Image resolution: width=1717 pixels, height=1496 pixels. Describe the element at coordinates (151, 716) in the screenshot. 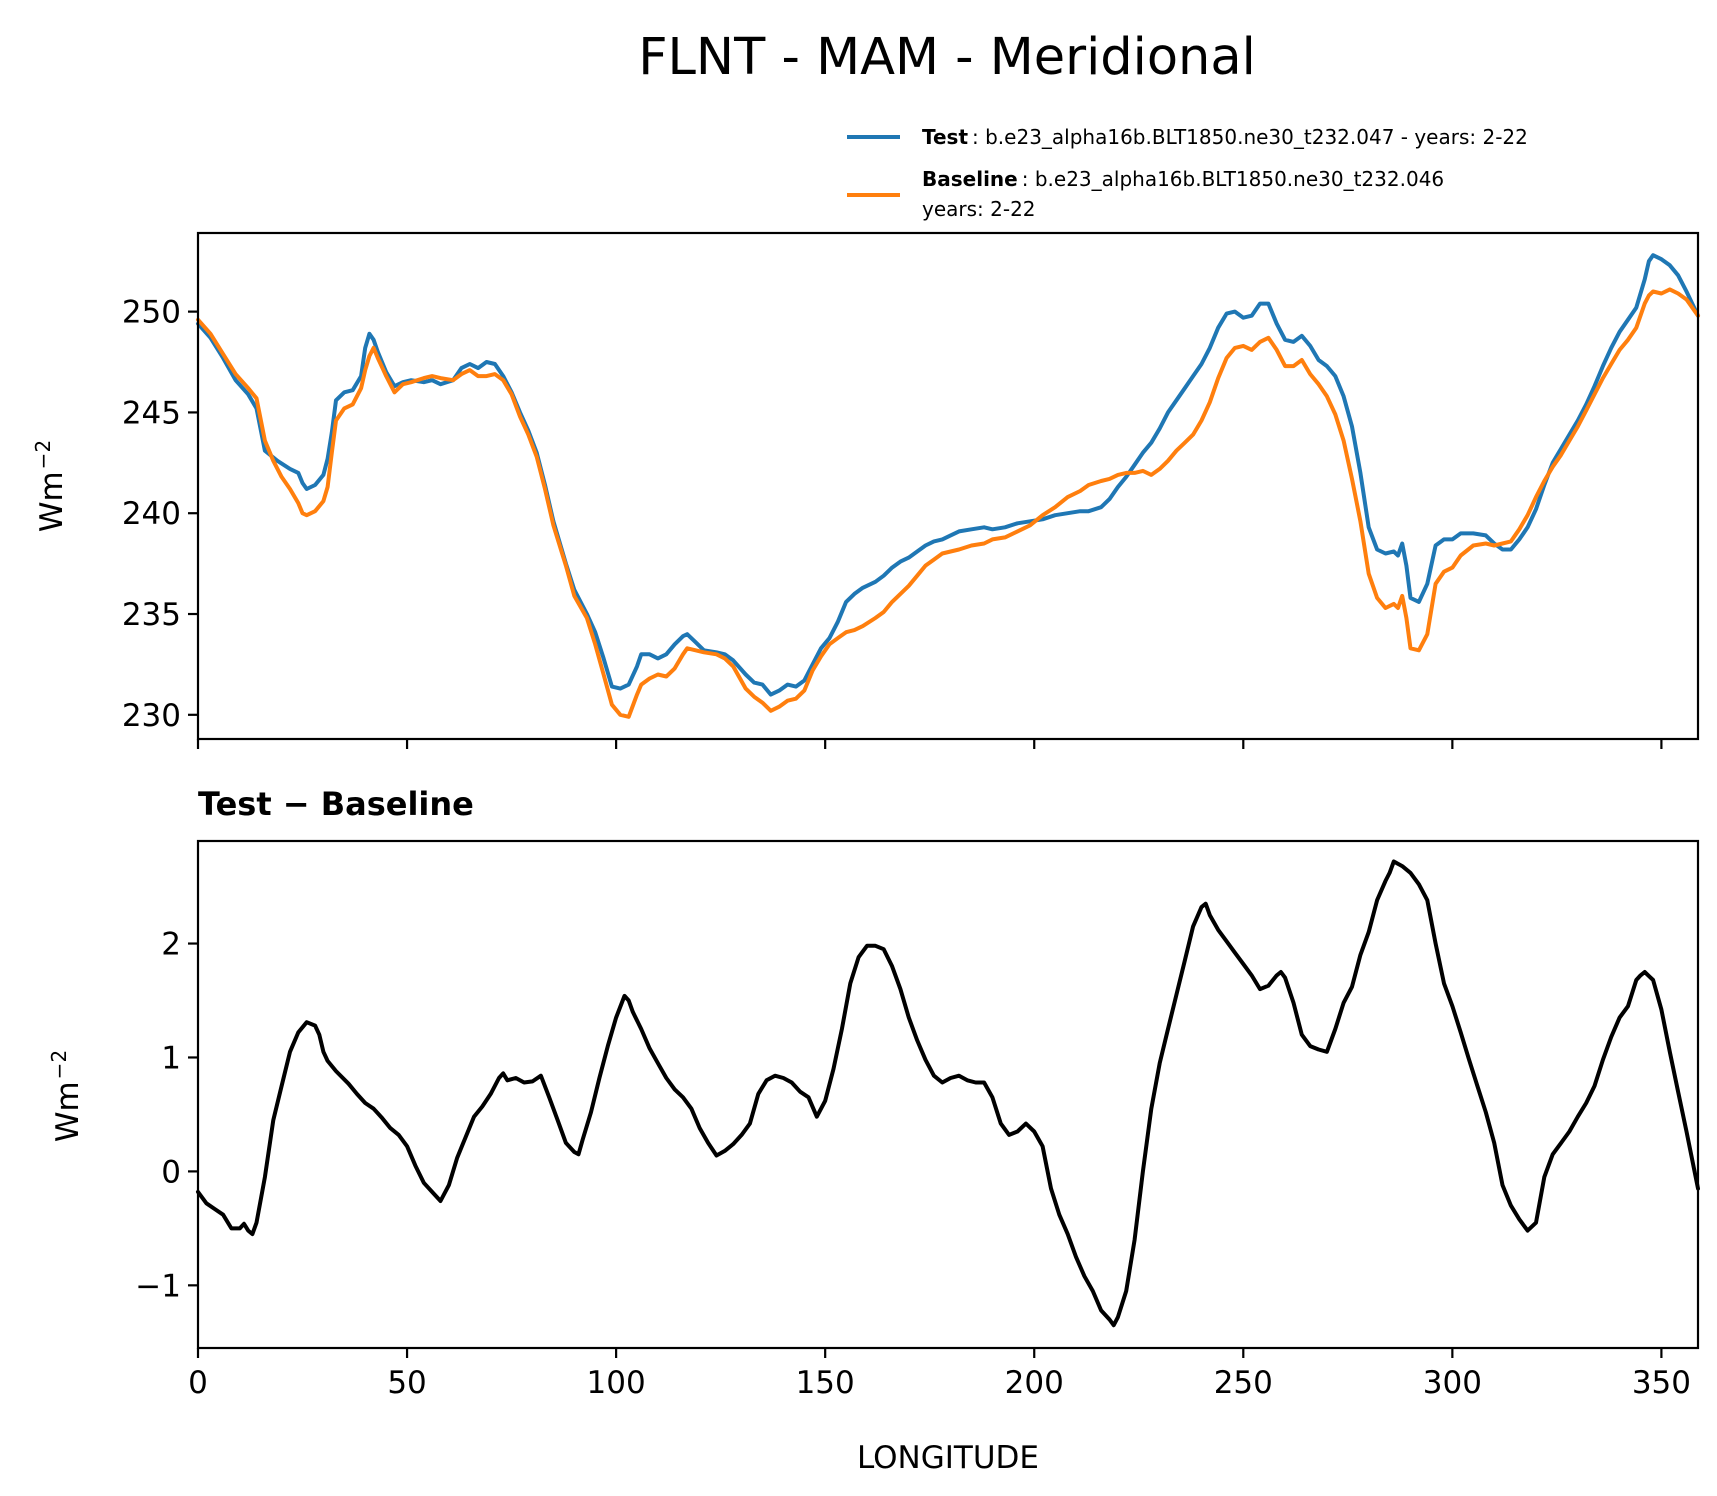

I see `top-y-tick-label: 230` at that location.